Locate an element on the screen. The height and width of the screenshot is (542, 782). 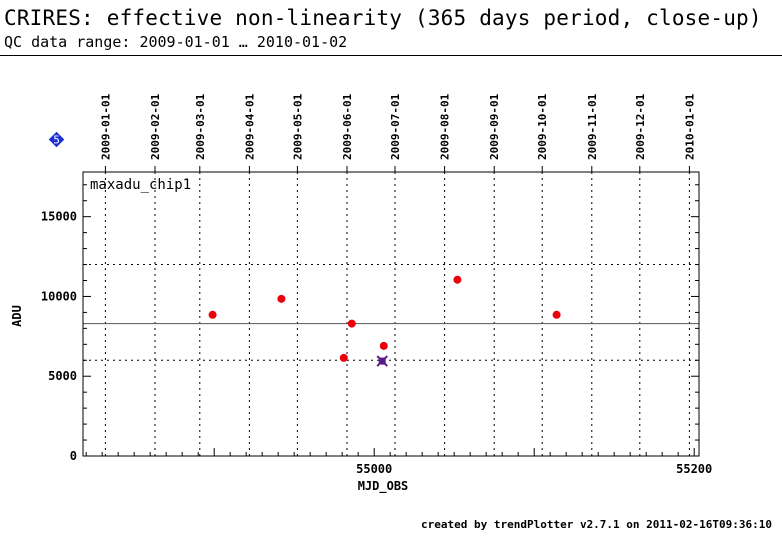
badge-label: 5 is located at coordinates (56, 140).